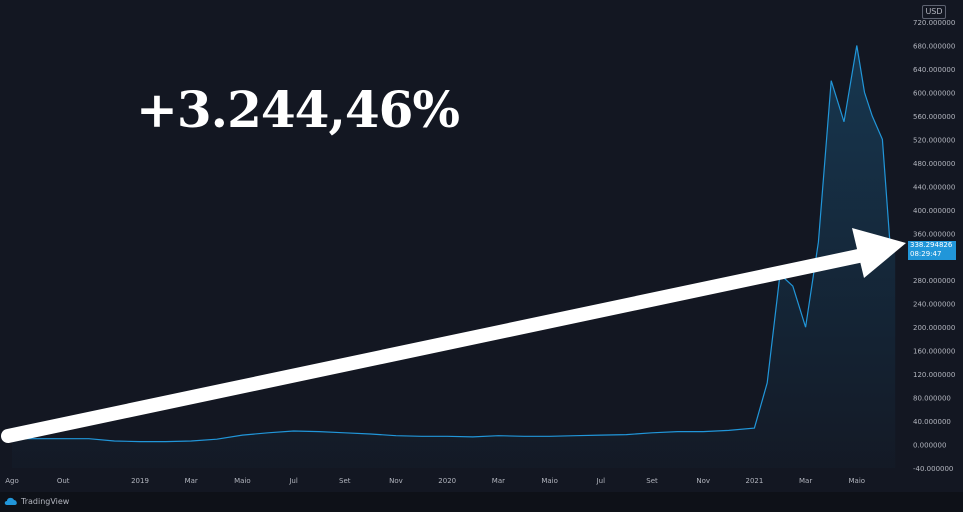 Image resolution: width=963 pixels, height=512 pixels. What do you see at coordinates (934, 164) in the screenshot?
I see `y-tick-label: 480.000000` at bounding box center [934, 164].